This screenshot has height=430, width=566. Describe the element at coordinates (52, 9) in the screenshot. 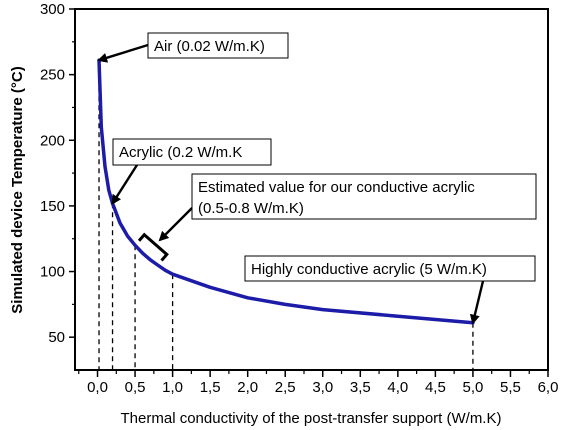

I see `y-tick-label: 300` at that location.